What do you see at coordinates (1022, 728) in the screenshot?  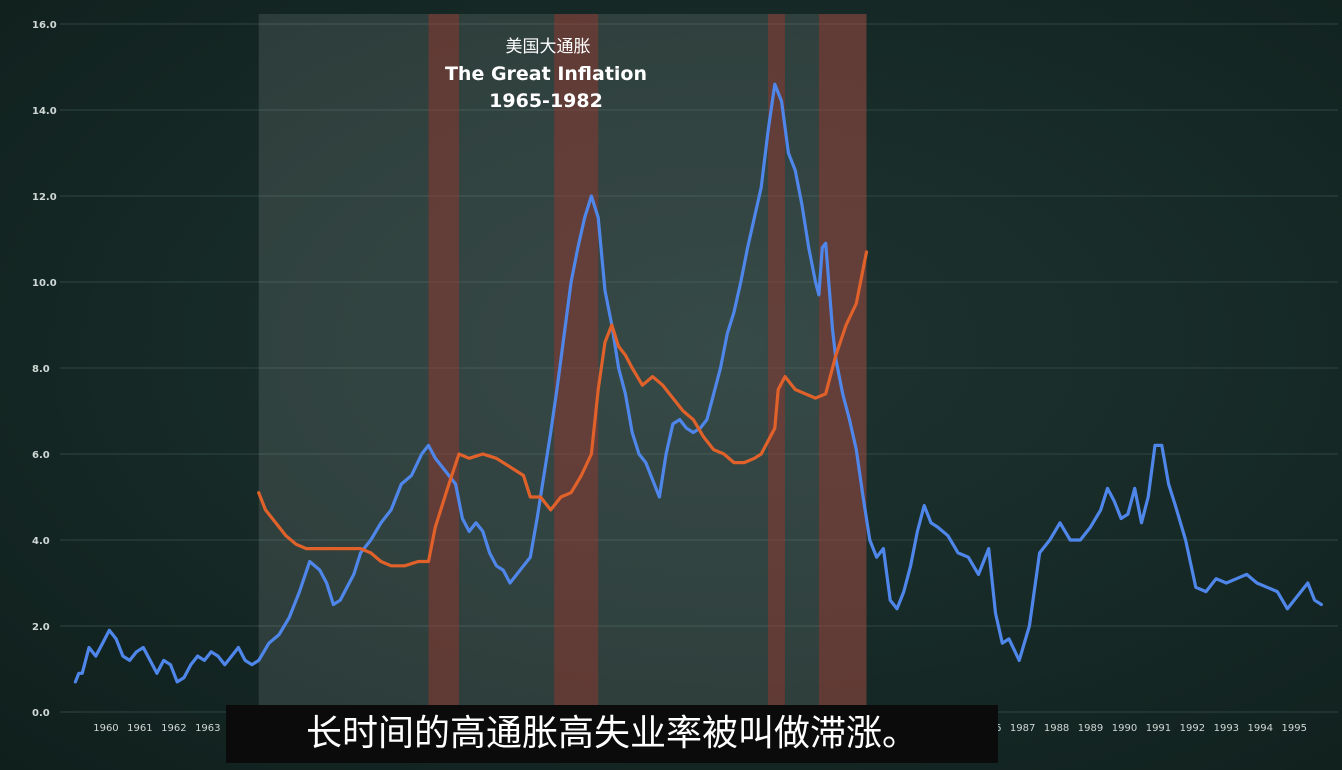 I see `x-tick-label: 1987` at bounding box center [1022, 728].